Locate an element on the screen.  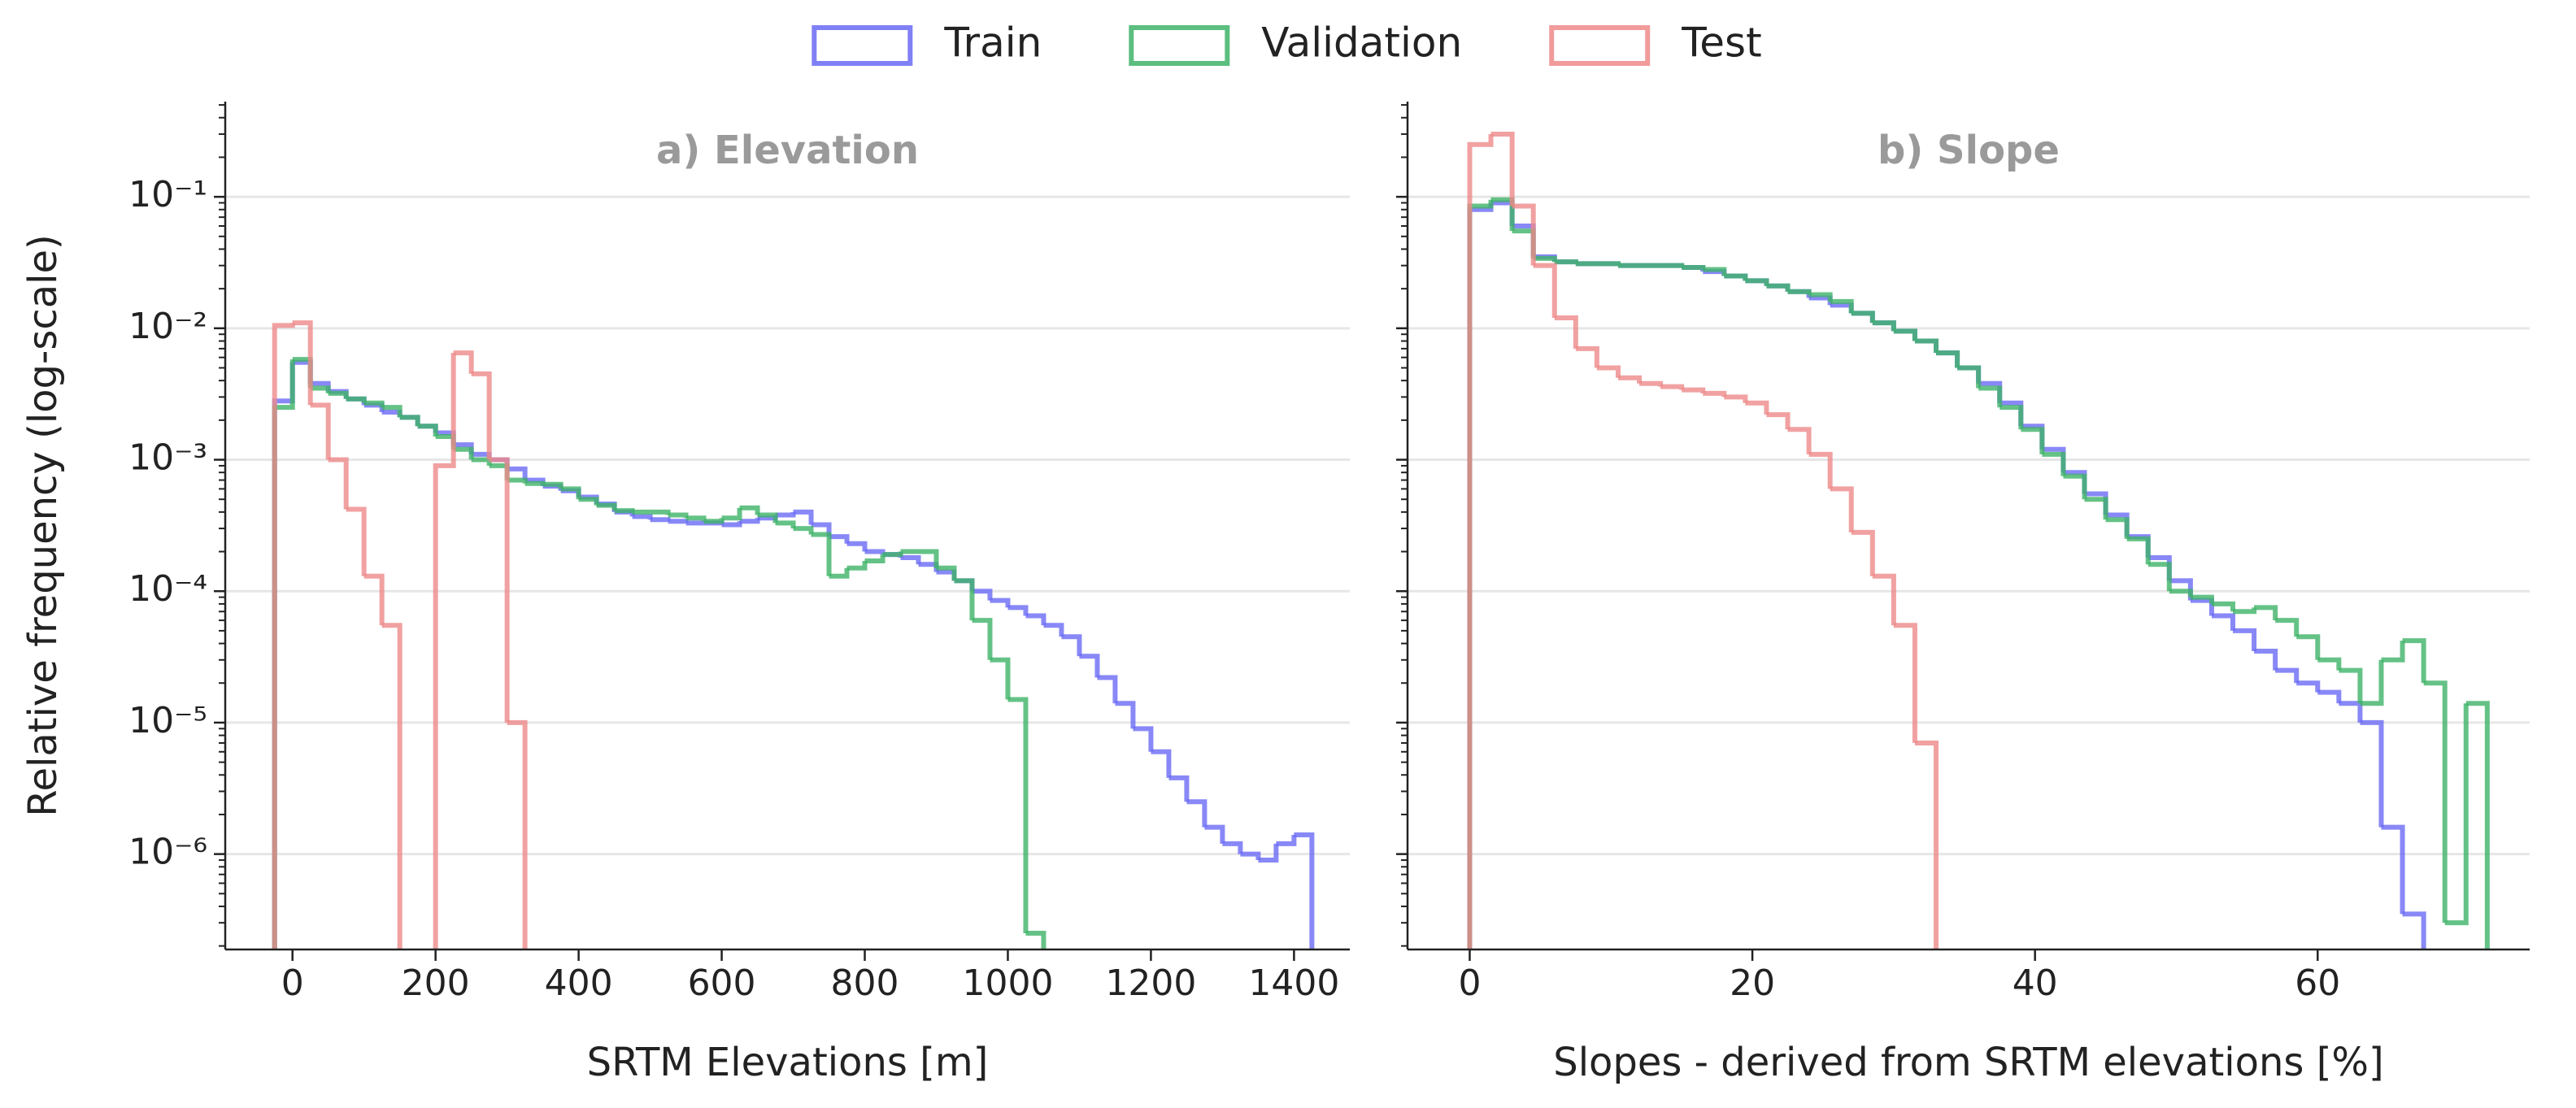
legend-label: Train is located at coordinates (993, 43).